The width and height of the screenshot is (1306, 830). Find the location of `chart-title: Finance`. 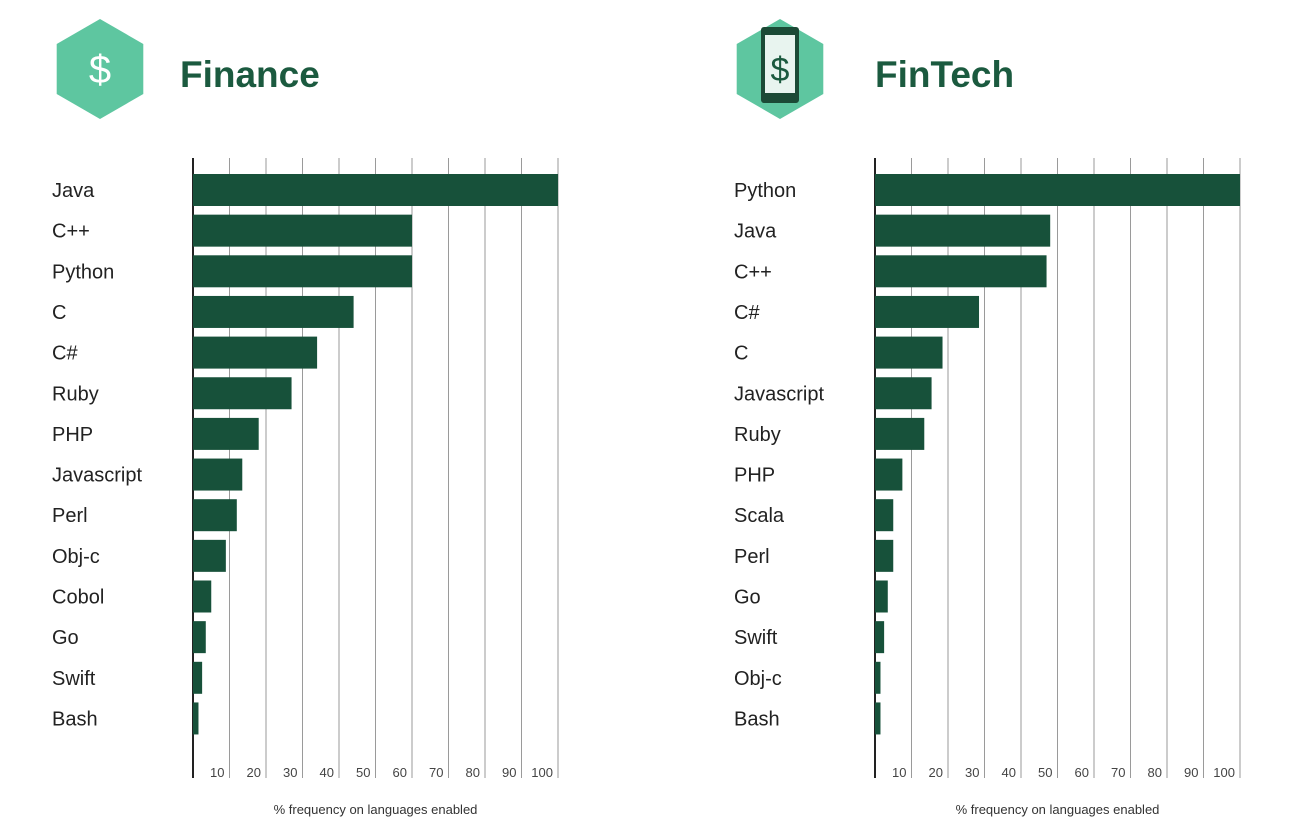

chart-title: Finance is located at coordinates (250, 74).